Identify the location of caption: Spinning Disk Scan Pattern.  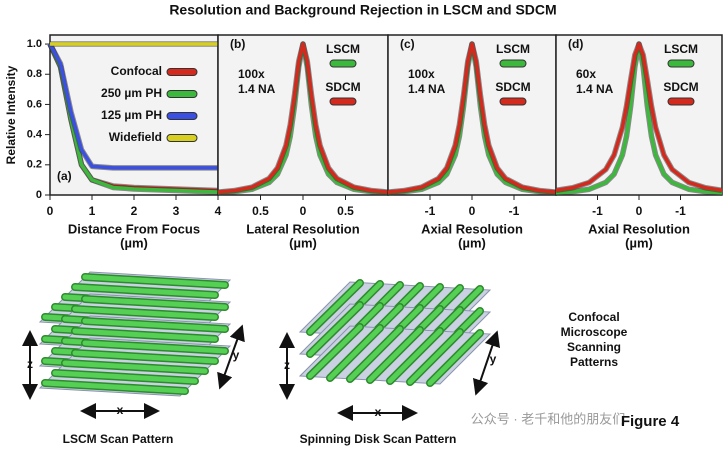
(378, 439).